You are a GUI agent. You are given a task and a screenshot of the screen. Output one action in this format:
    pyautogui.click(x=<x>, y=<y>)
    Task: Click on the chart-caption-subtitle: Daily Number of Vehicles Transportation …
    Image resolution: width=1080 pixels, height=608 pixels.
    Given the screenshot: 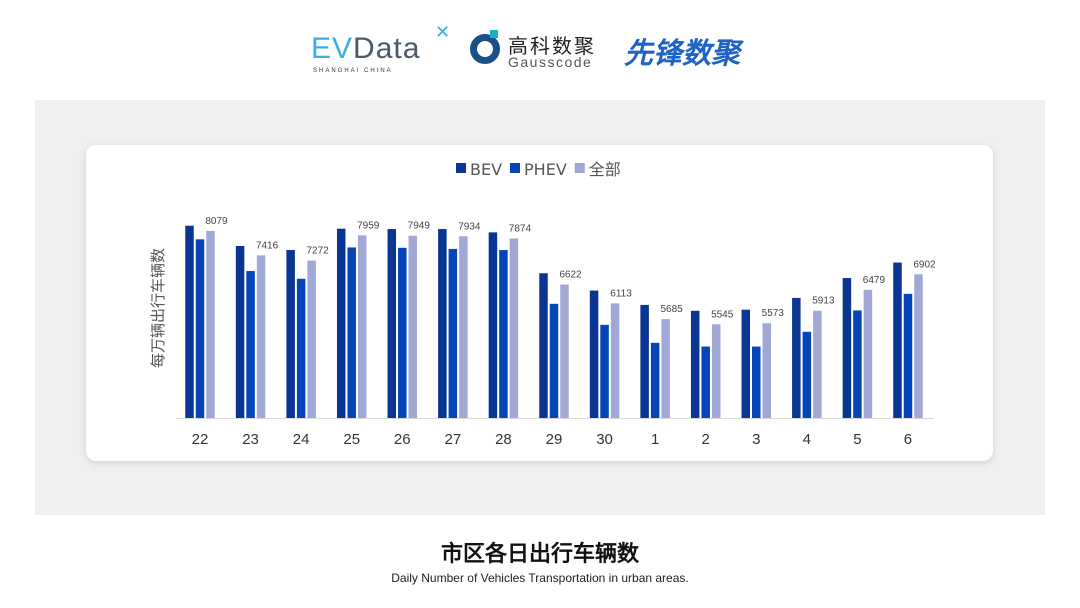 What is the action you would take?
    pyautogui.click(x=540, y=578)
    